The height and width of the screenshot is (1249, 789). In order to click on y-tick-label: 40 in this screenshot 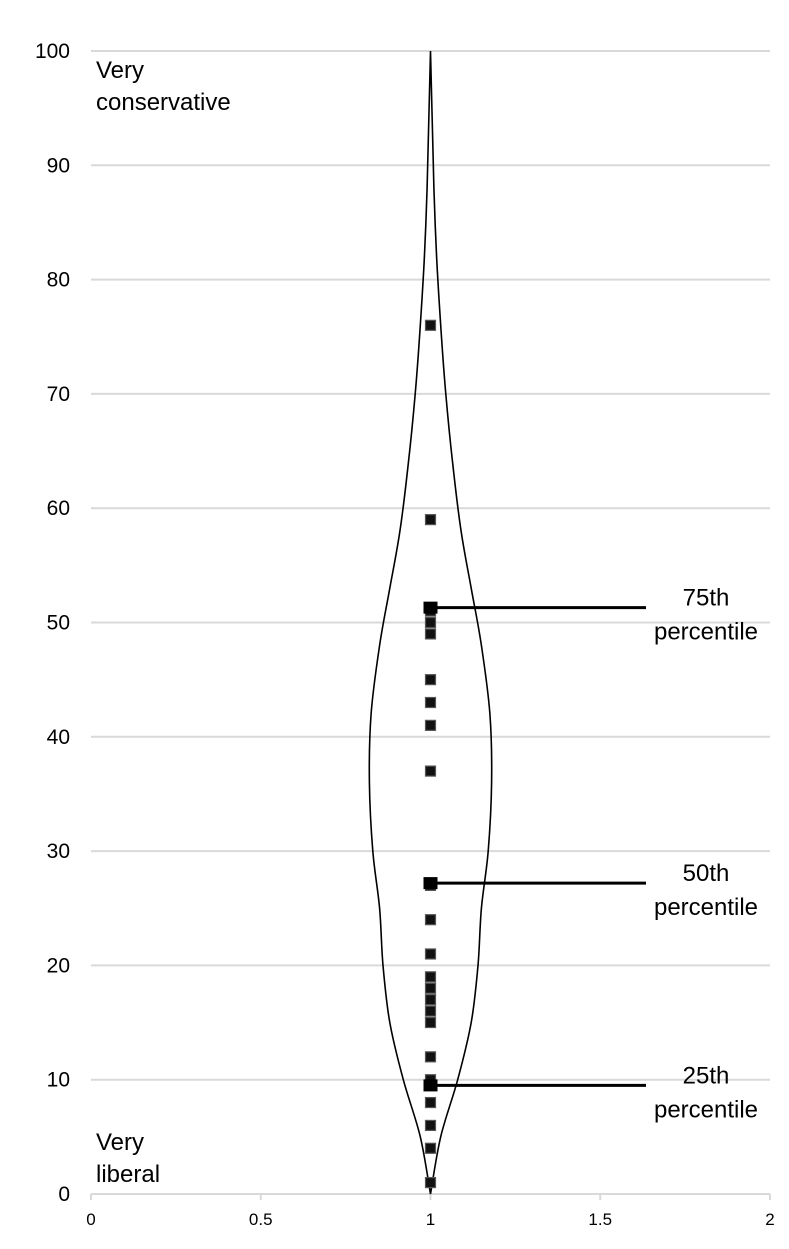, I will do `click(58, 737)`.